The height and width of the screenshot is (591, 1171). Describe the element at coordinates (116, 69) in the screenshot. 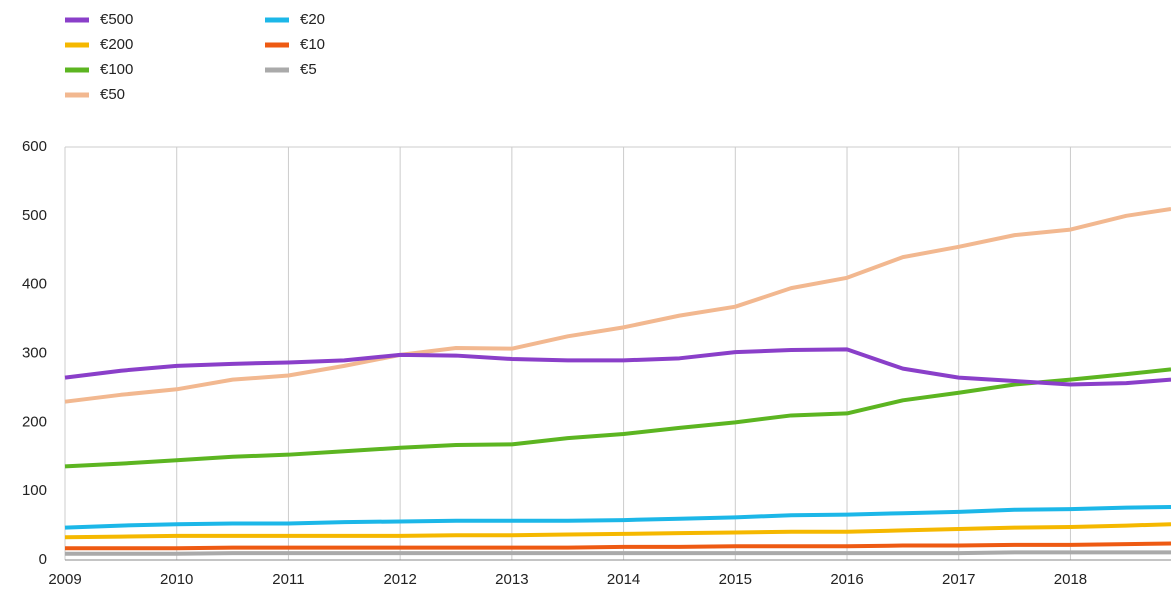

I see `legend-label: €100` at that location.